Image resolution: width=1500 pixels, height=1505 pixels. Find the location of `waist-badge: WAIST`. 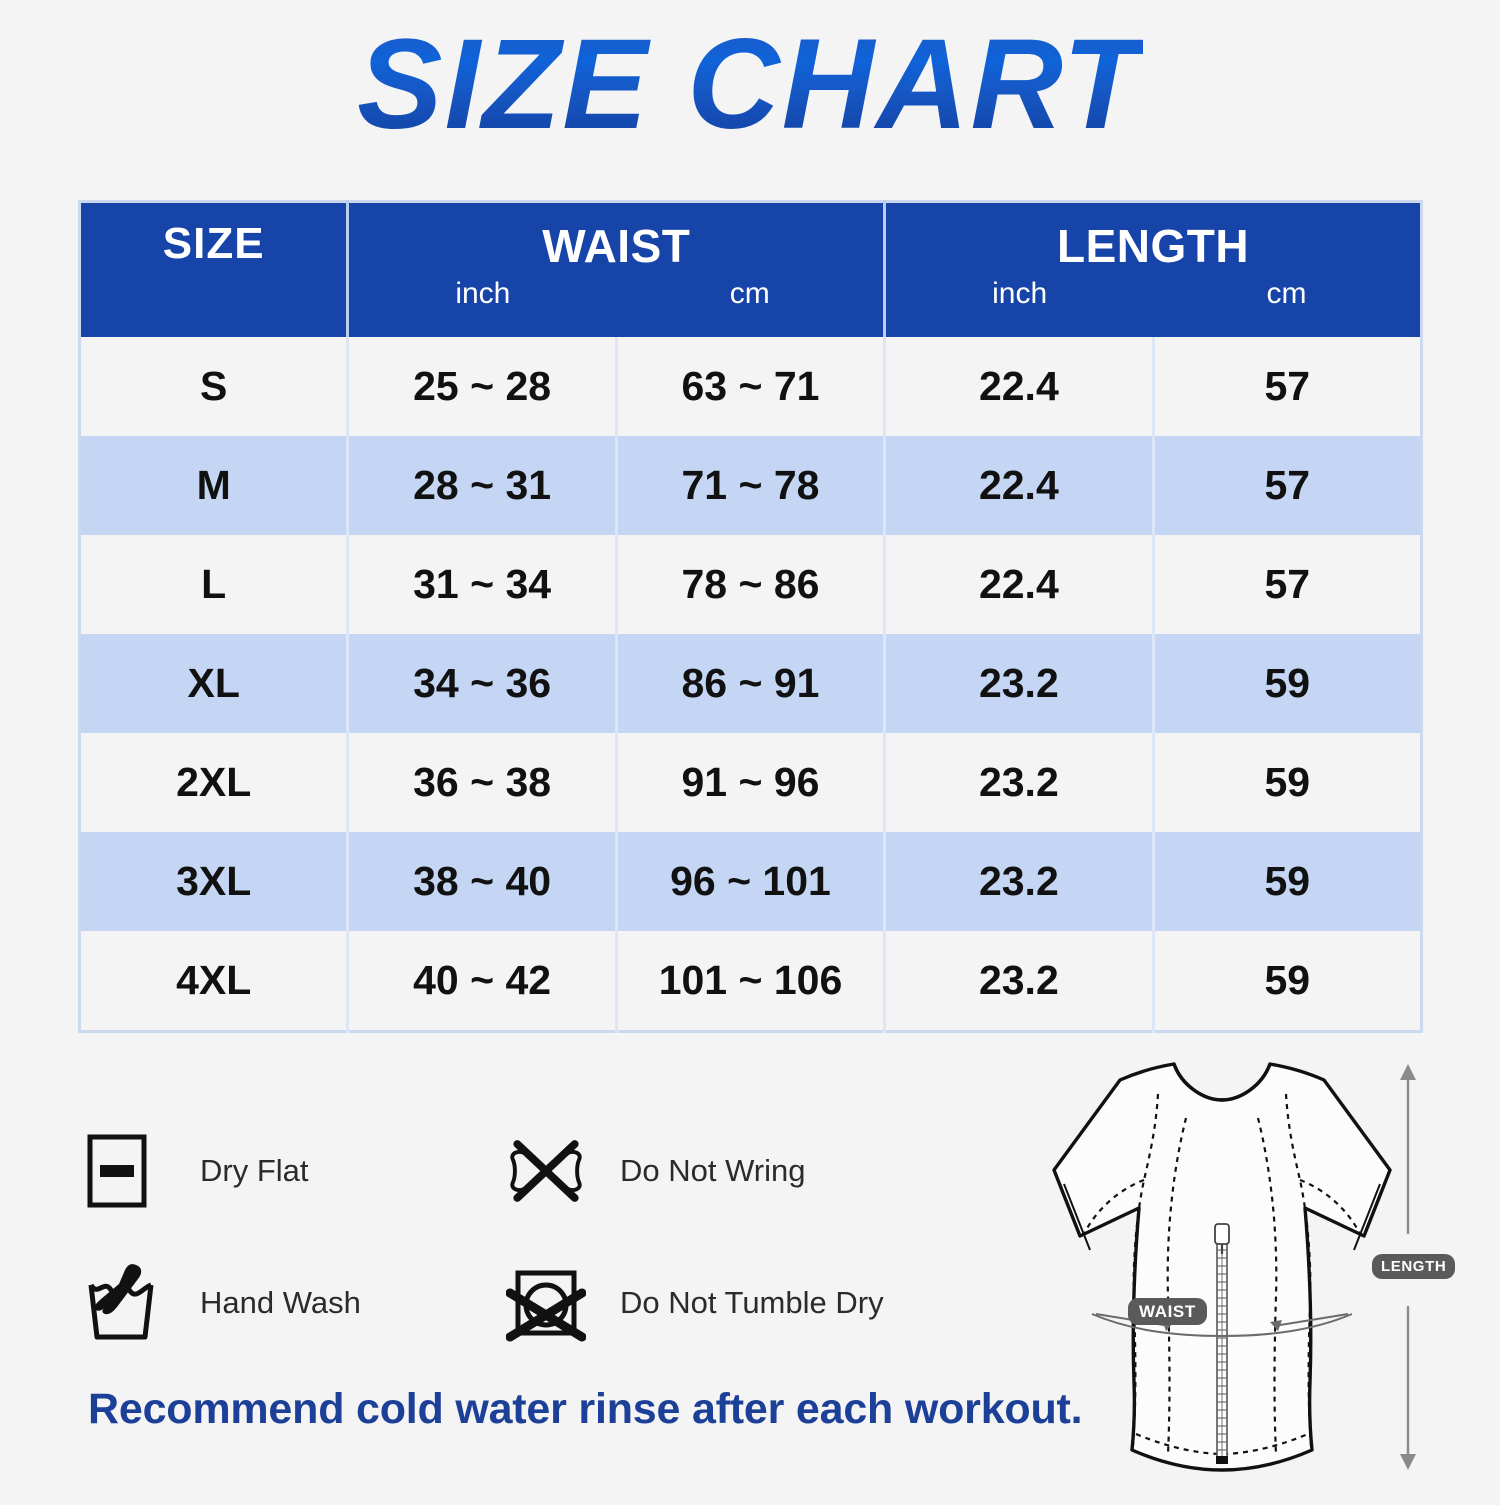

waist-badge: WAIST is located at coordinates (1167, 1311).